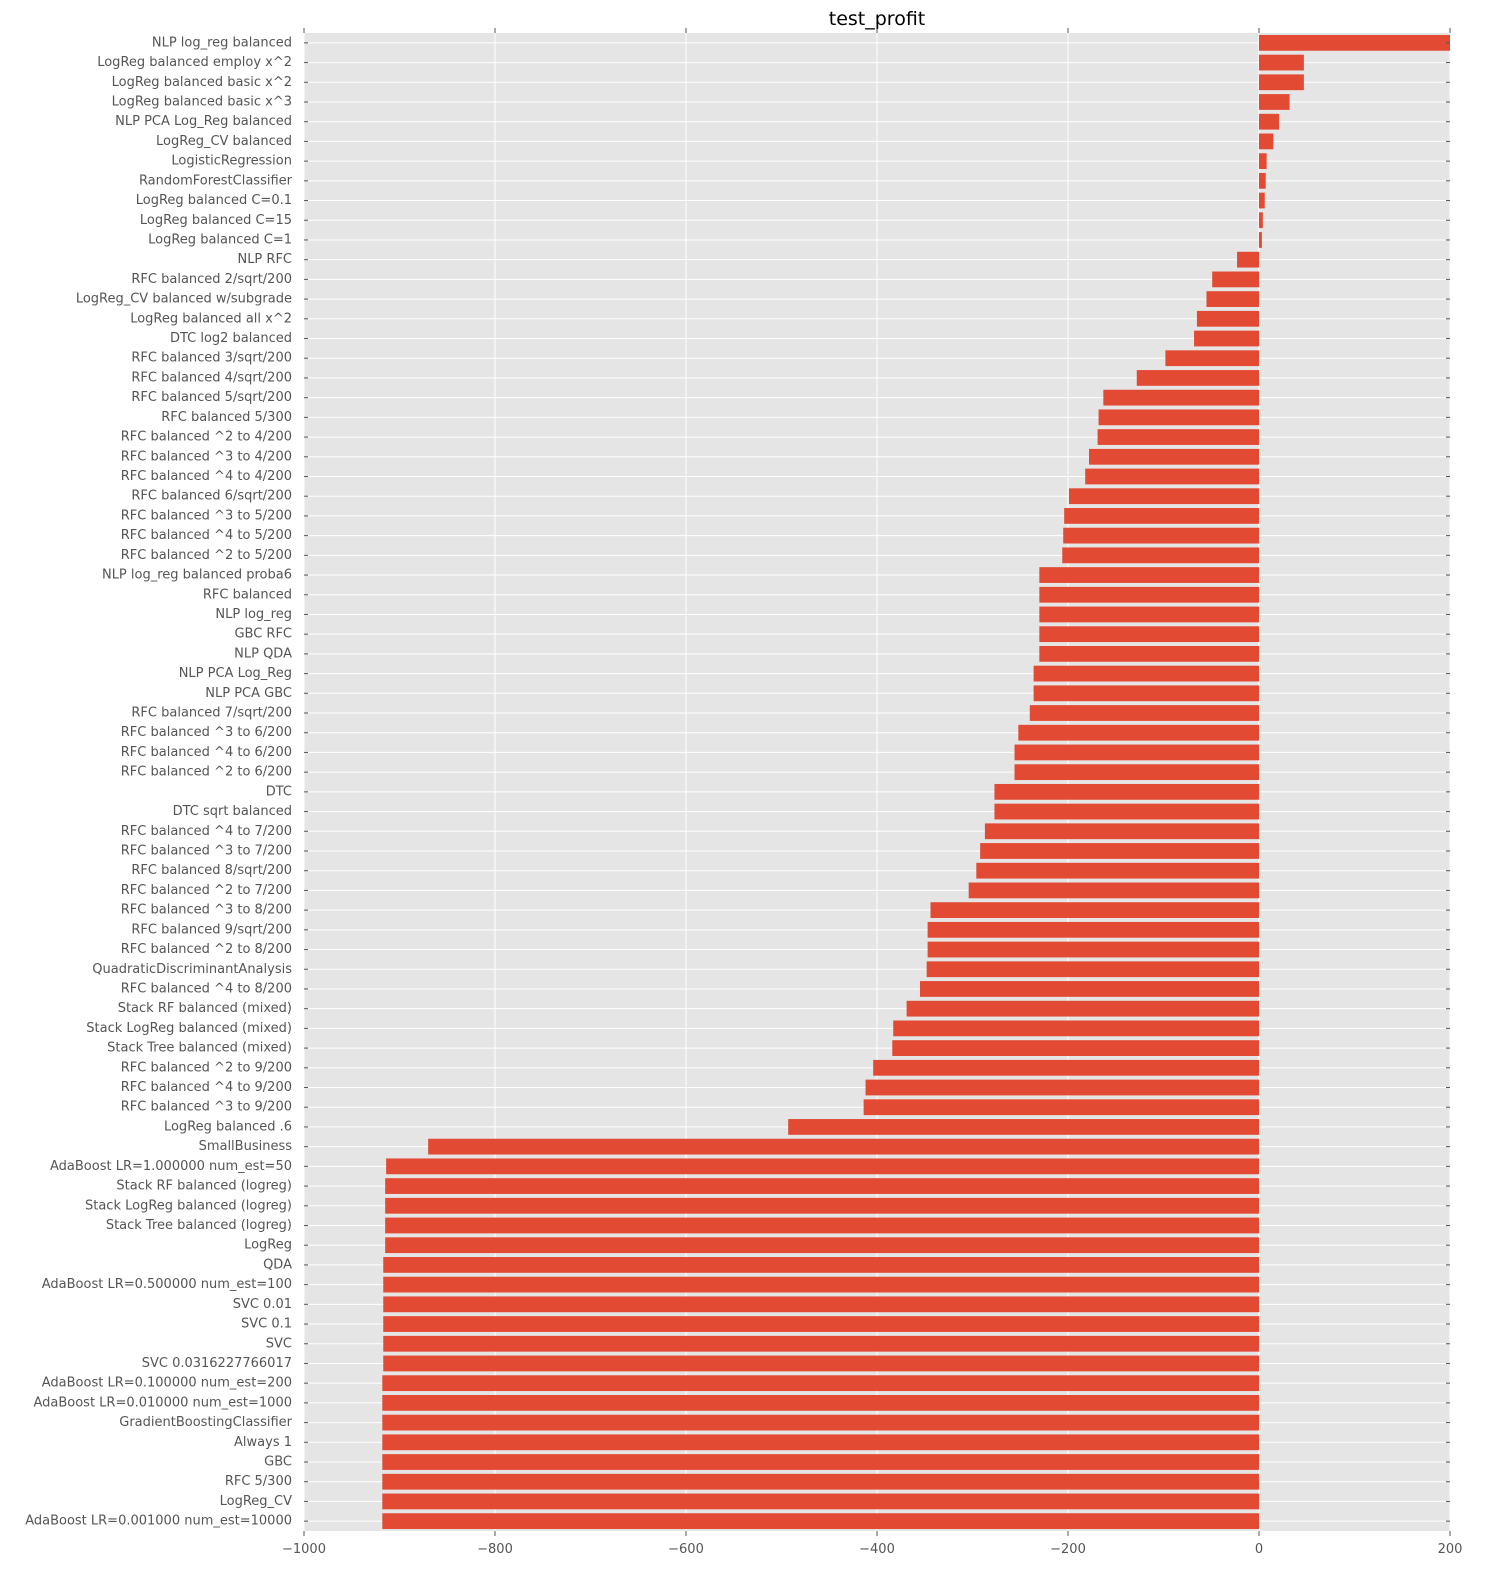 Image resolution: width=1492 pixels, height=1591 pixels. Describe the element at coordinates (1068, 1549) in the screenshot. I see `x-tick-label: −200` at that location.